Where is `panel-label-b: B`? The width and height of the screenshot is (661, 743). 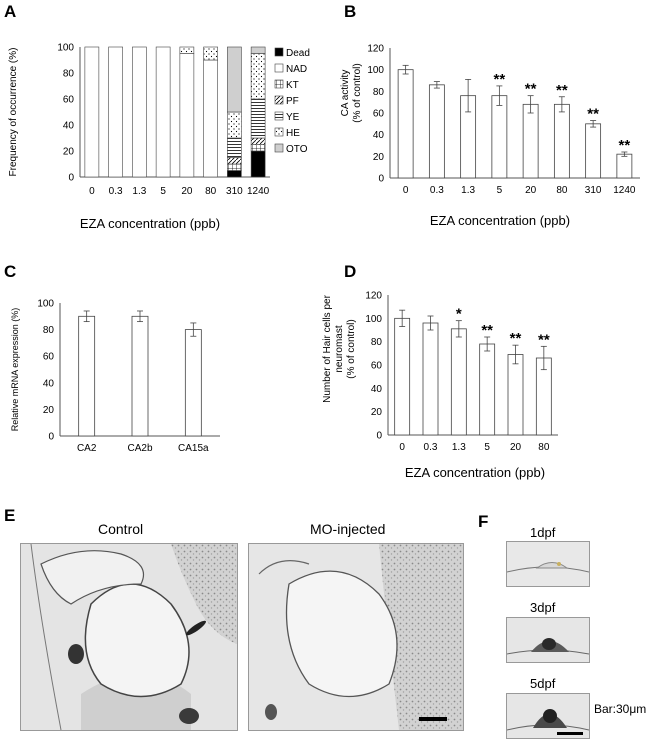 panel-label-b: B is located at coordinates (350, 11).